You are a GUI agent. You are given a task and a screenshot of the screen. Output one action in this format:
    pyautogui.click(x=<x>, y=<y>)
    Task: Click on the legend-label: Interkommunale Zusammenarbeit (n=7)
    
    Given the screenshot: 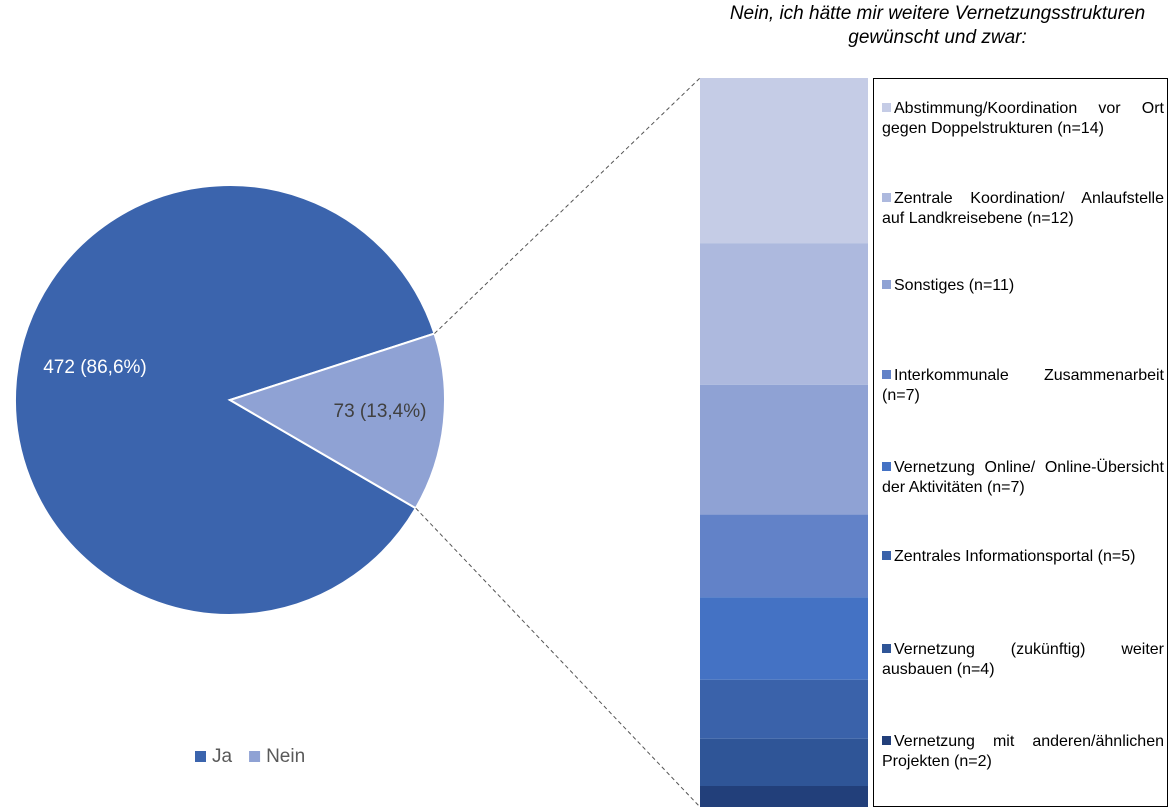 What is the action you would take?
    pyautogui.click(x=1023, y=385)
    